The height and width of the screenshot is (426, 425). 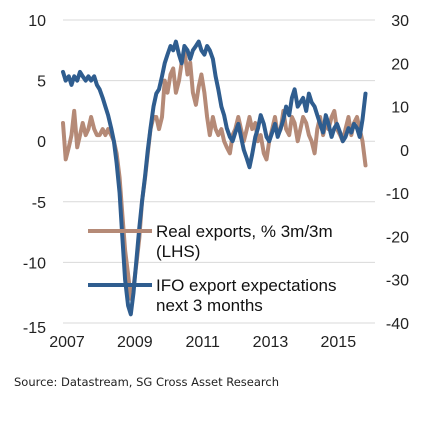 I want to click on left-tick-label: -5, so click(x=39, y=203).